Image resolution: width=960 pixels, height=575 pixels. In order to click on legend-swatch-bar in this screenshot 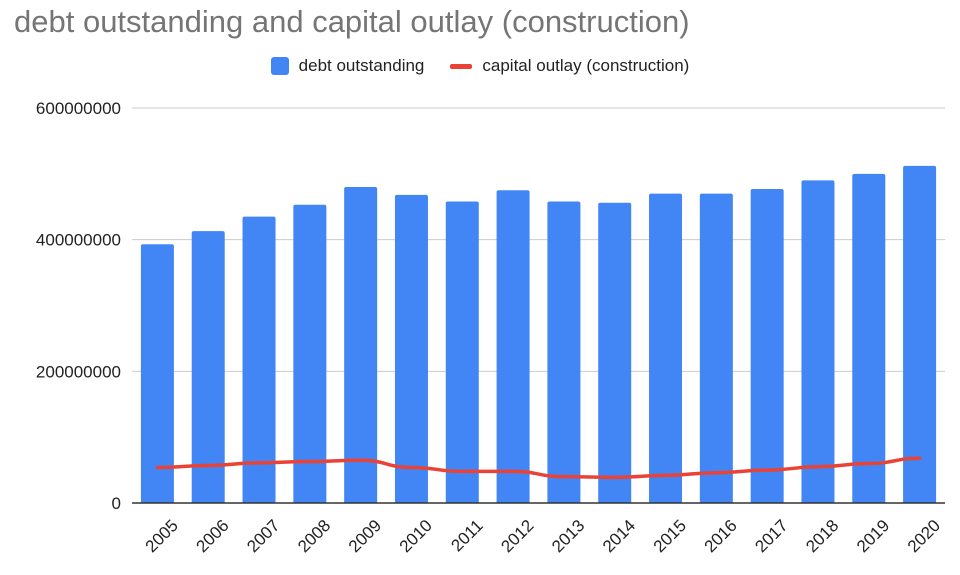, I will do `click(279, 66)`.